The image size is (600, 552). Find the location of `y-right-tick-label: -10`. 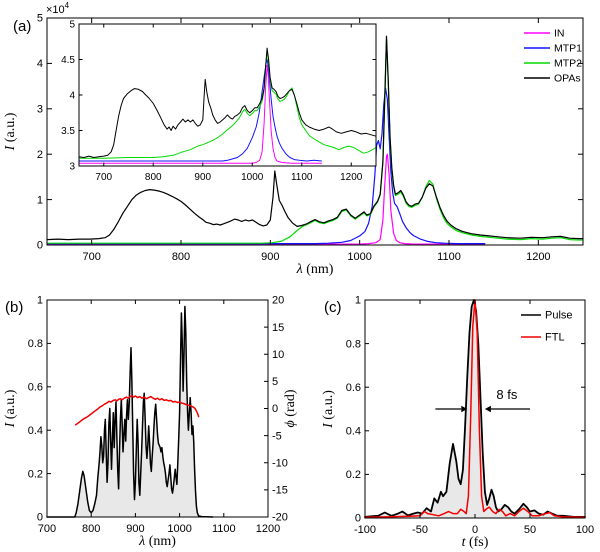

y-right-tick-label: -10 is located at coordinates (280, 463).